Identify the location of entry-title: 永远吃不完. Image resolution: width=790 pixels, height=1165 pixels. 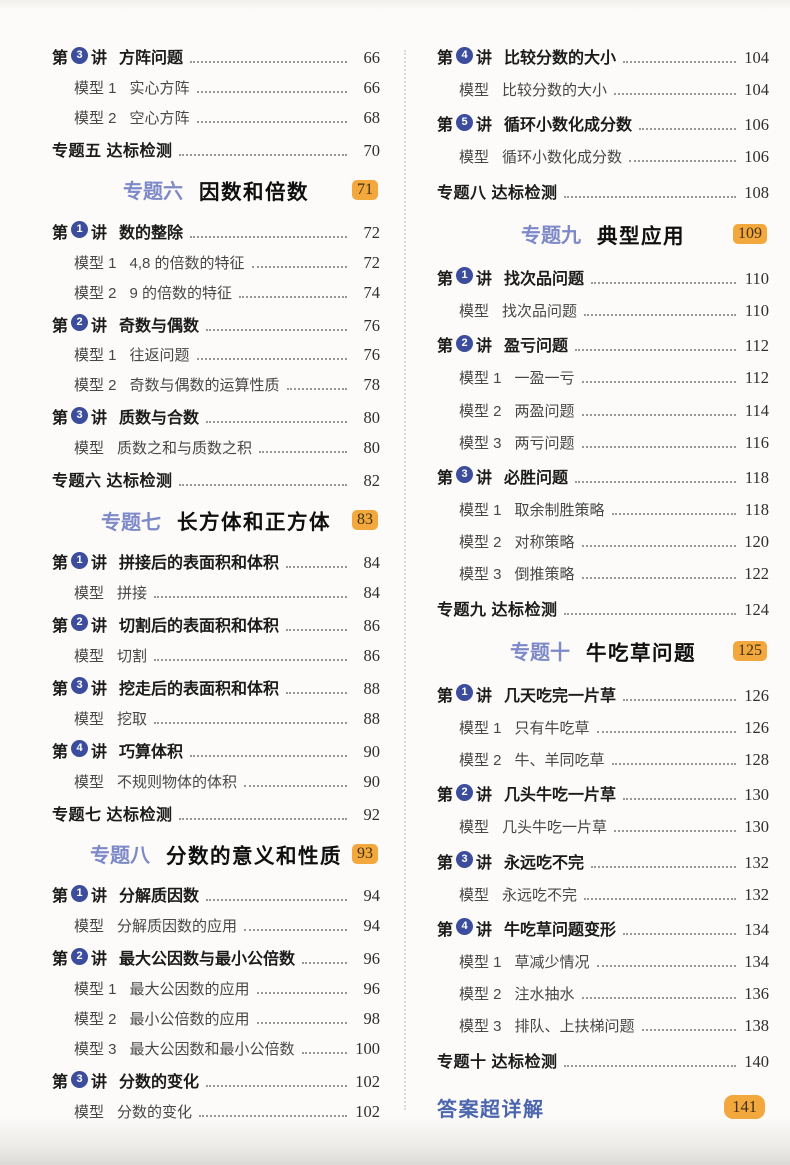
(540, 895).